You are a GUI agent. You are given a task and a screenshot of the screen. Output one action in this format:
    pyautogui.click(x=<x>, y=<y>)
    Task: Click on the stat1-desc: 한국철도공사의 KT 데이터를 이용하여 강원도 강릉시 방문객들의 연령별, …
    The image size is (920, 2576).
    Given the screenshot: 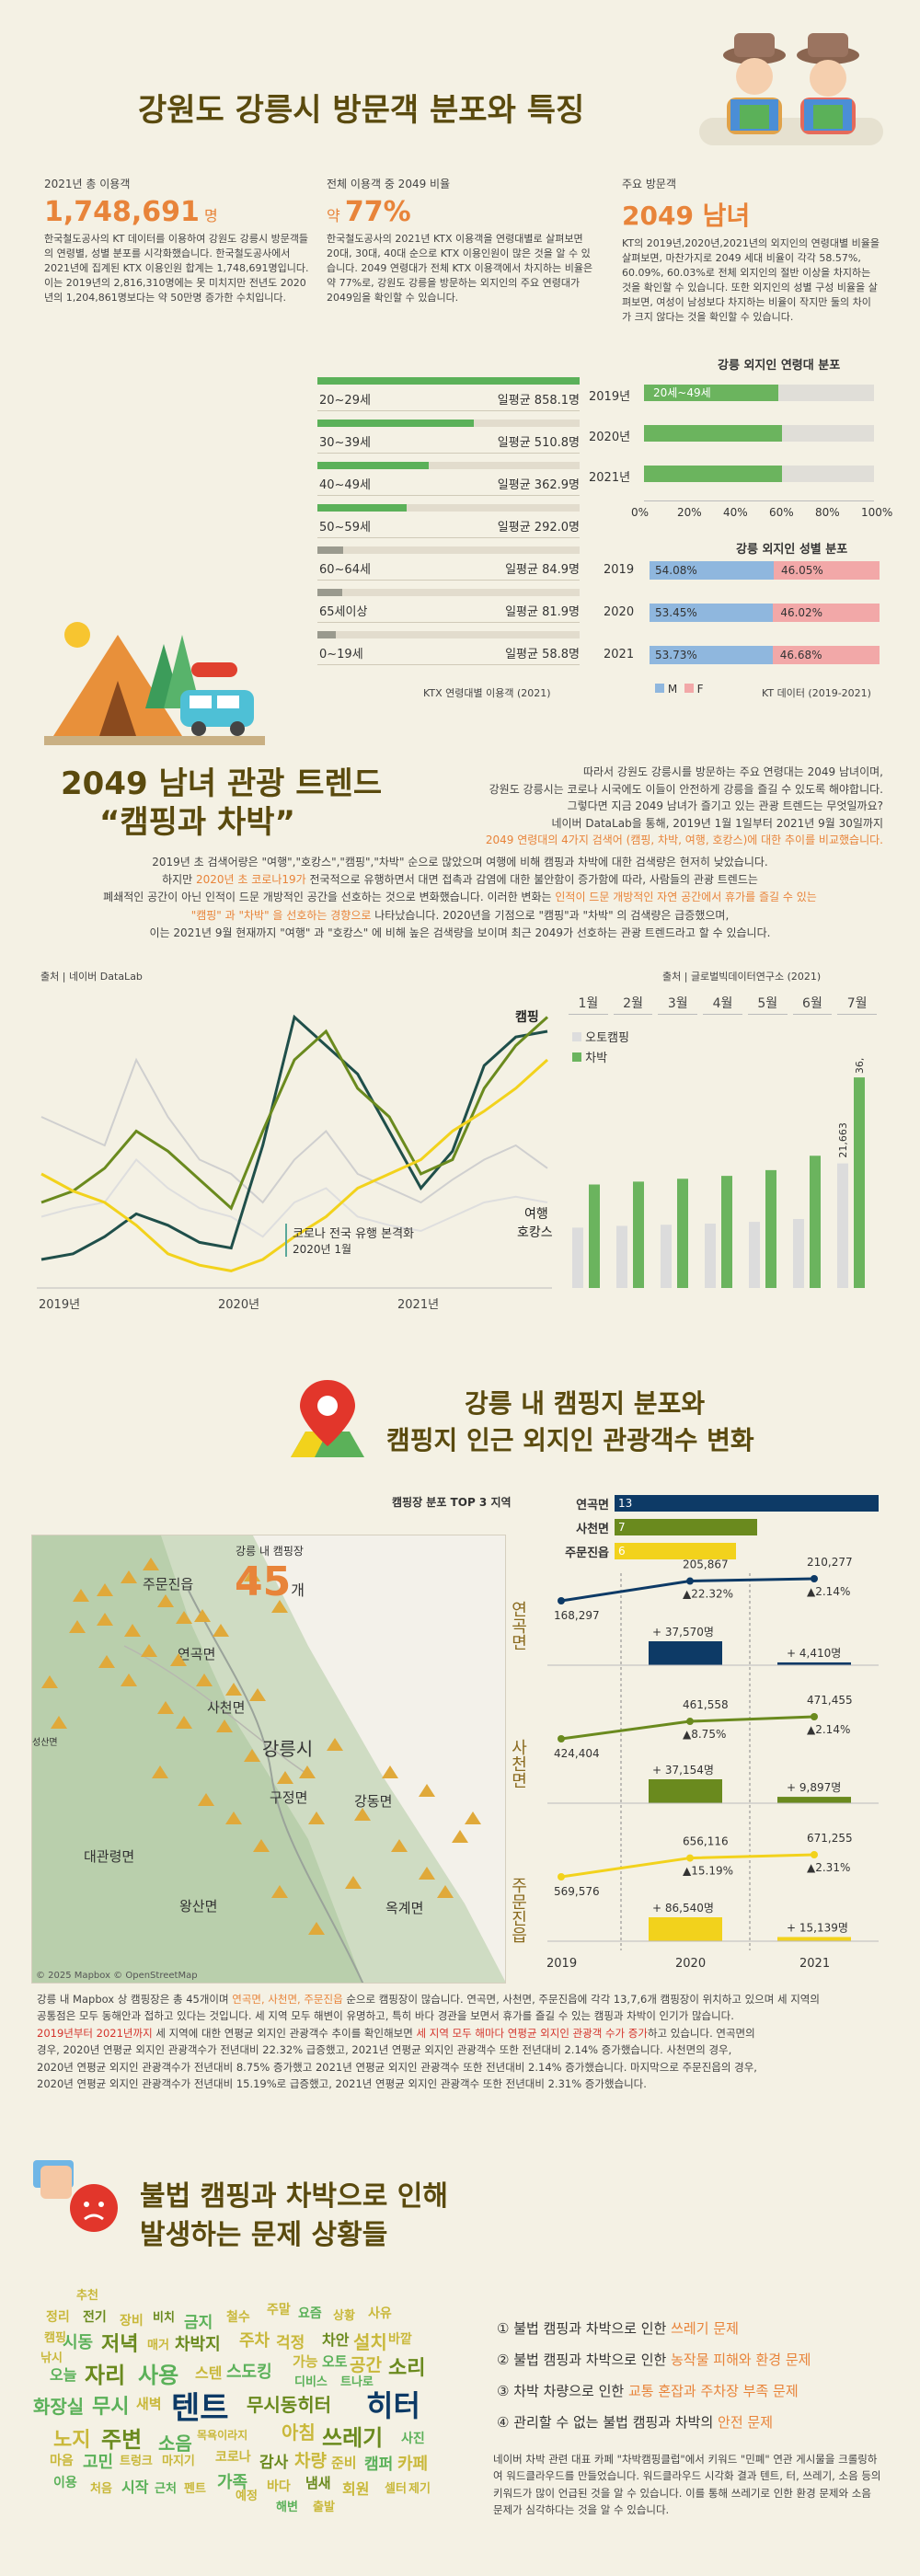 What is the action you would take?
    pyautogui.click(x=176, y=269)
    